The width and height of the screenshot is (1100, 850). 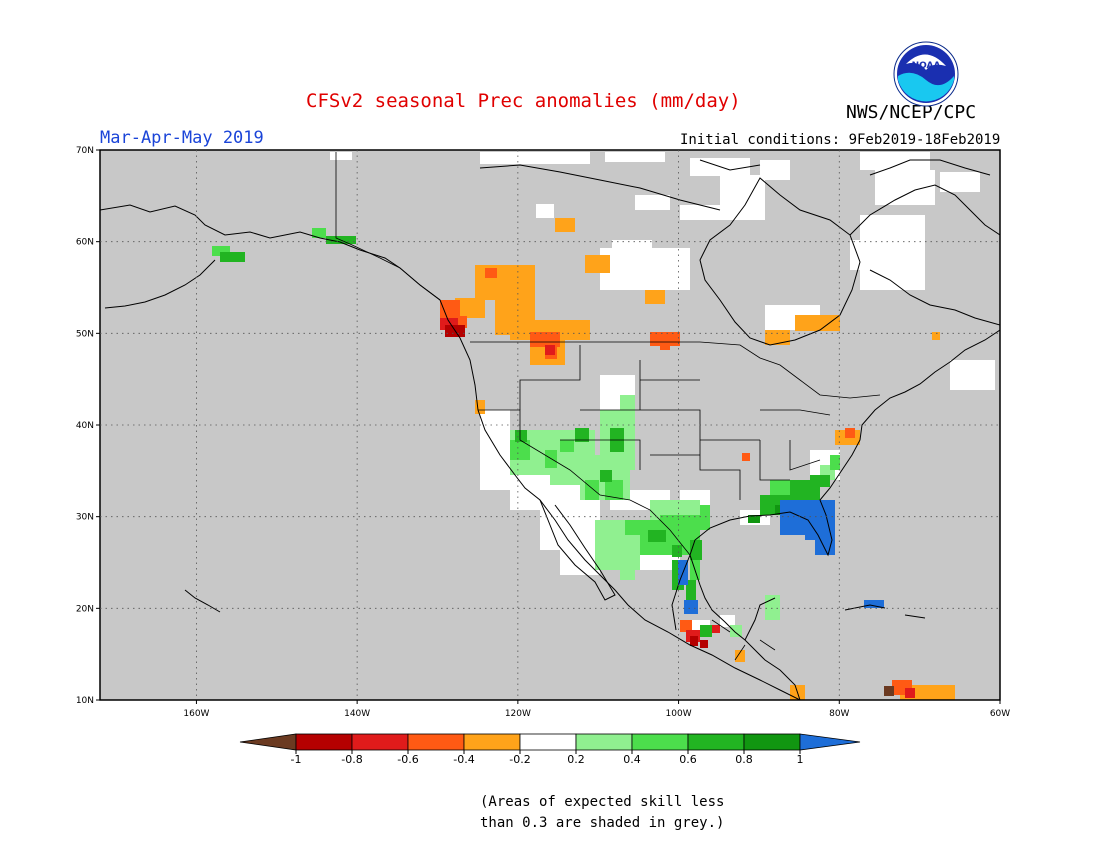 I want to click on lat-tick-label: 60N, so click(x=85, y=243).